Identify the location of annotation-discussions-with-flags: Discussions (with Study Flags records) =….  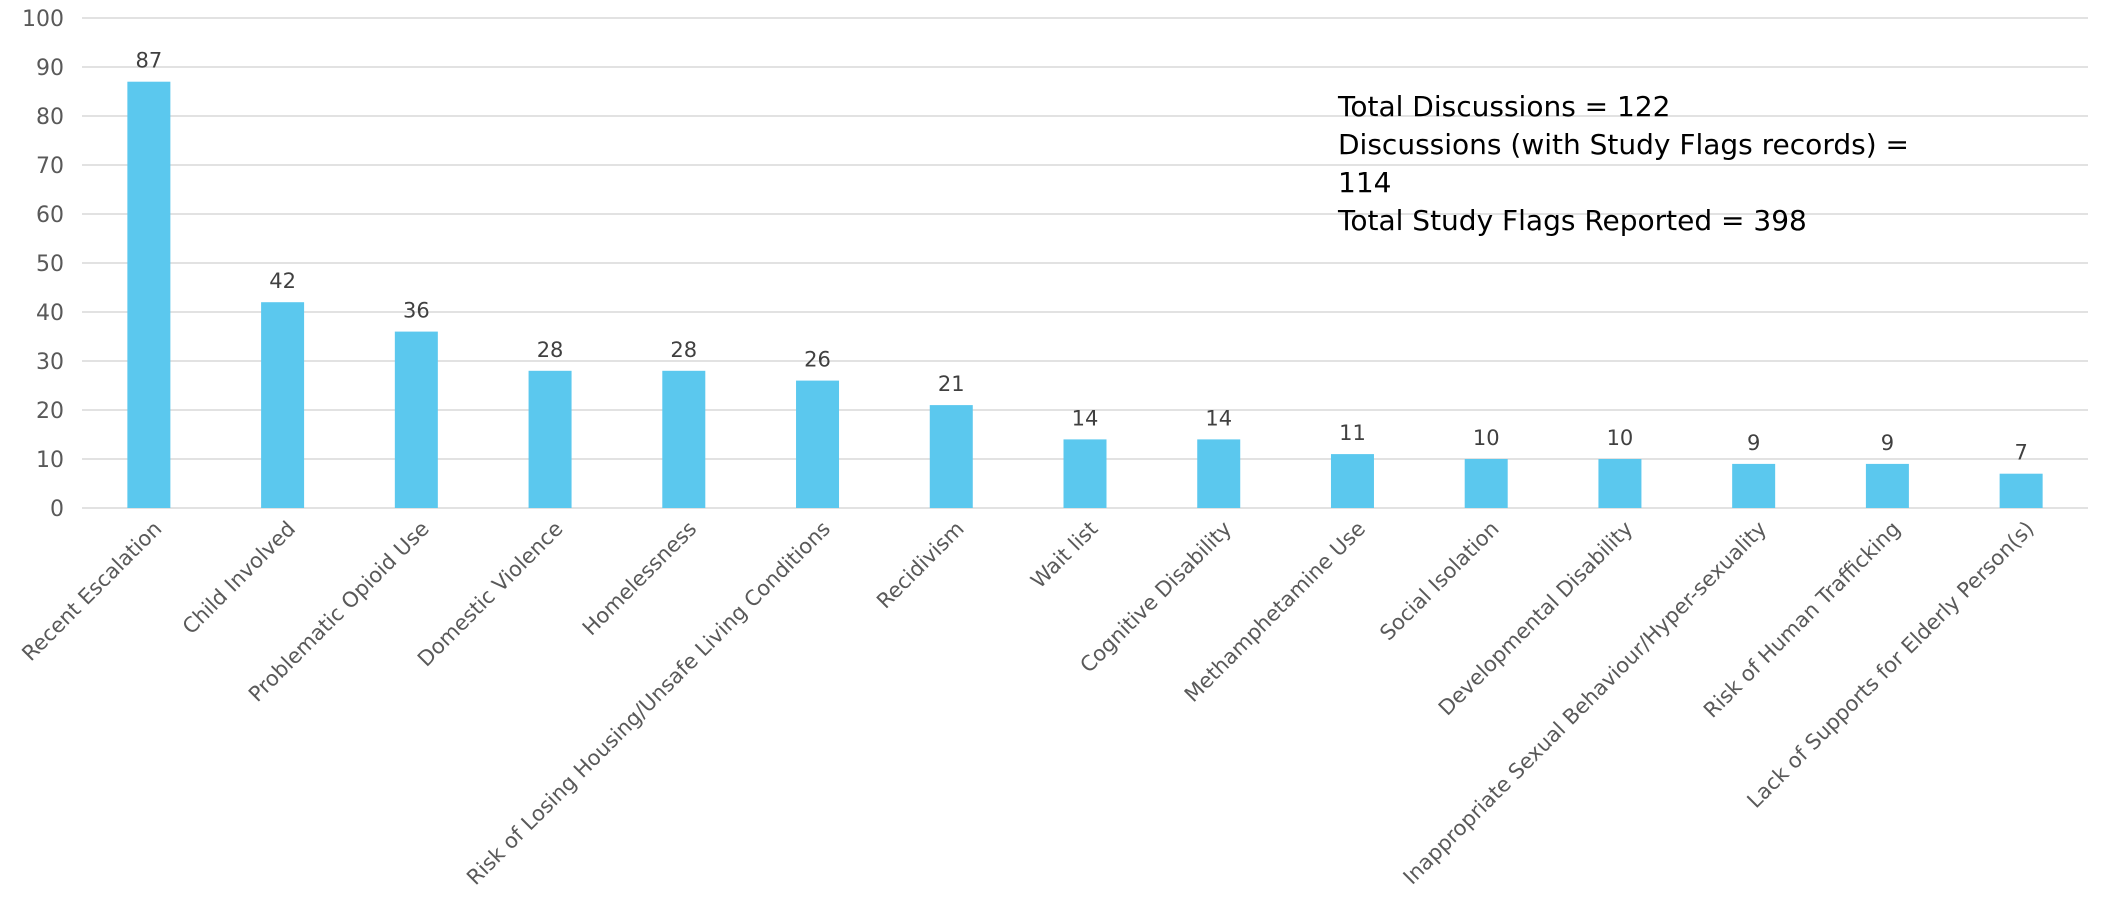
(1623, 163).